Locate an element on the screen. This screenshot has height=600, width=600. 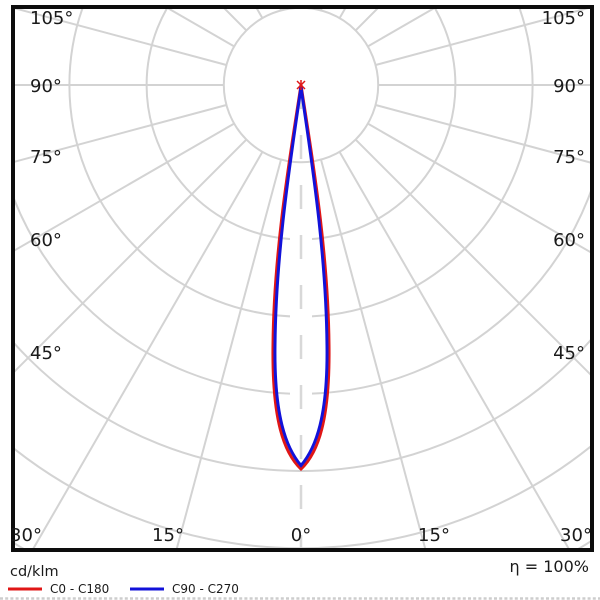
peak-marker-icon is located at coordinates (301, 85).